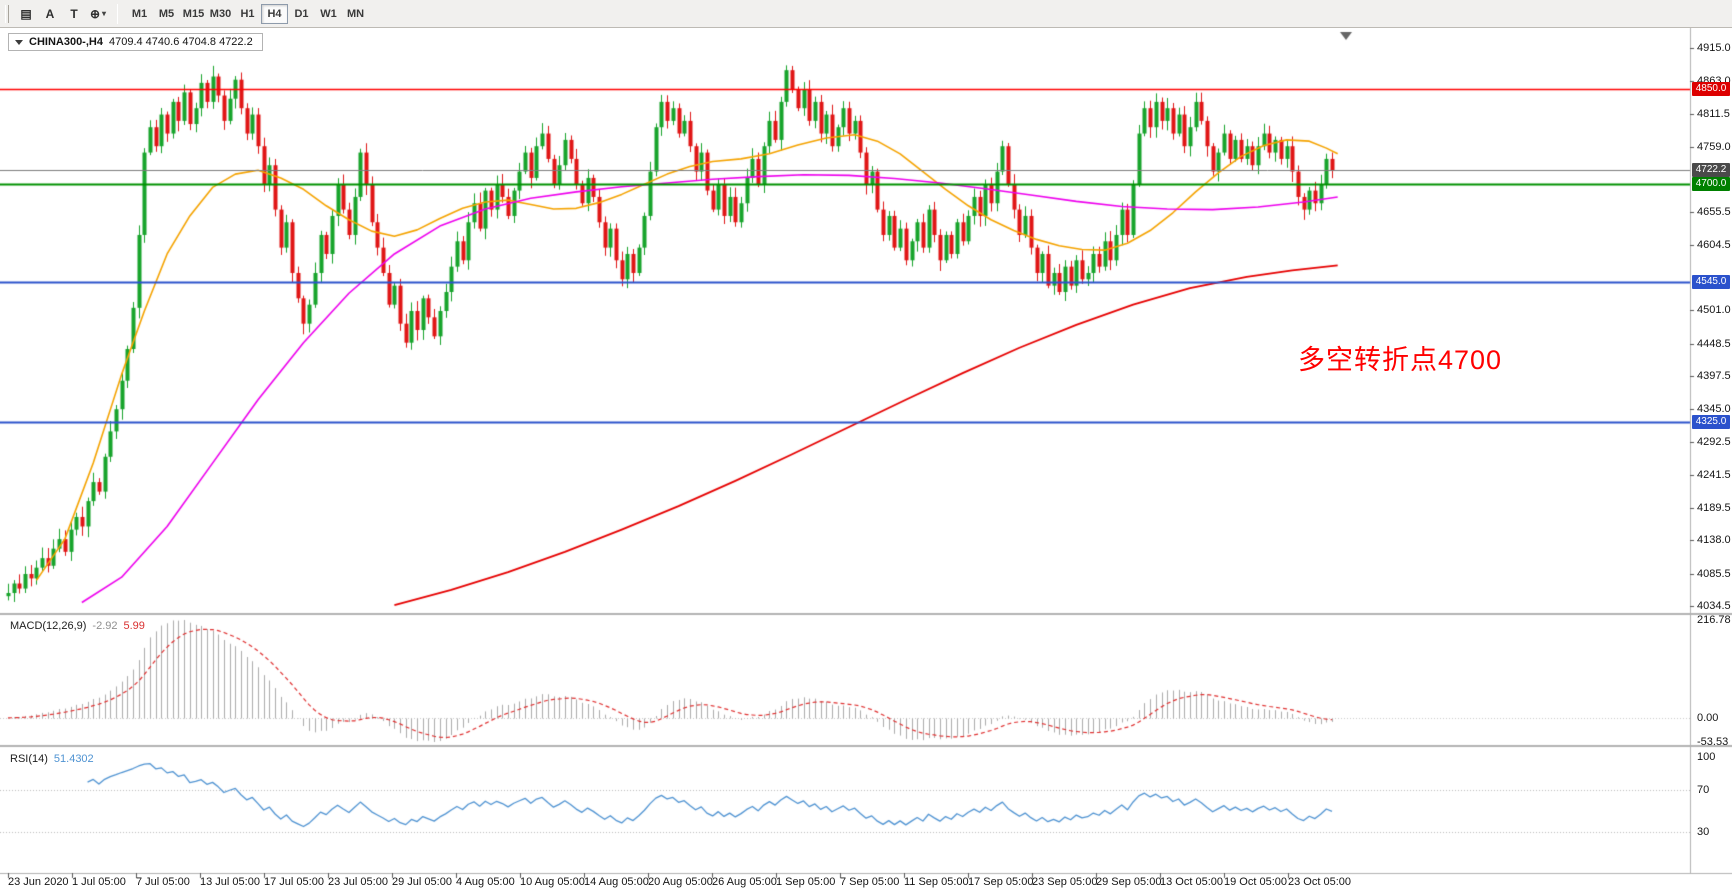 This screenshot has height=893, width=1732. What do you see at coordinates (1711, 184) in the screenshot?
I see `price-badge: 4700.0` at bounding box center [1711, 184].